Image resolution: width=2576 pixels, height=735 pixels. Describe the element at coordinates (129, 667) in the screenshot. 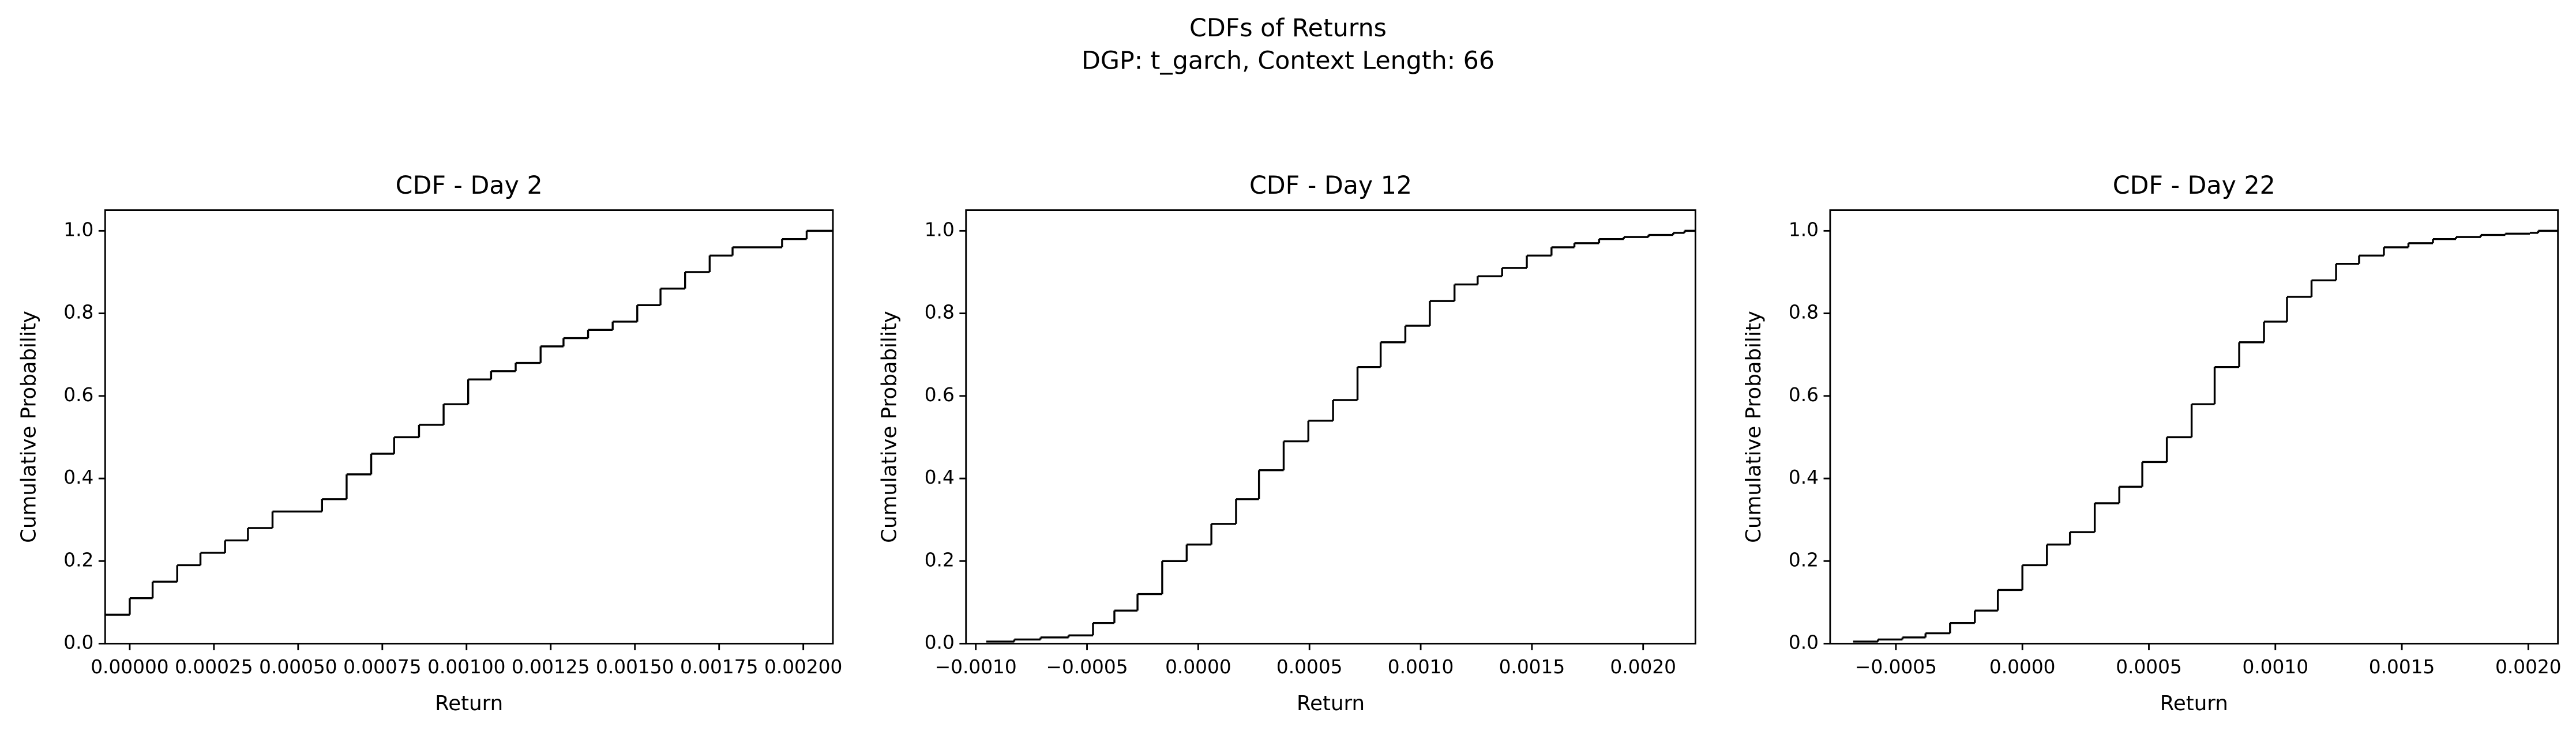

I see `x-tick-label: 0.00000` at that location.